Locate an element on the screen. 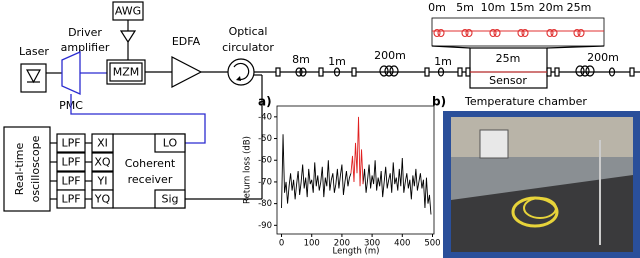  laser-diode is located at coordinates (33, 76).